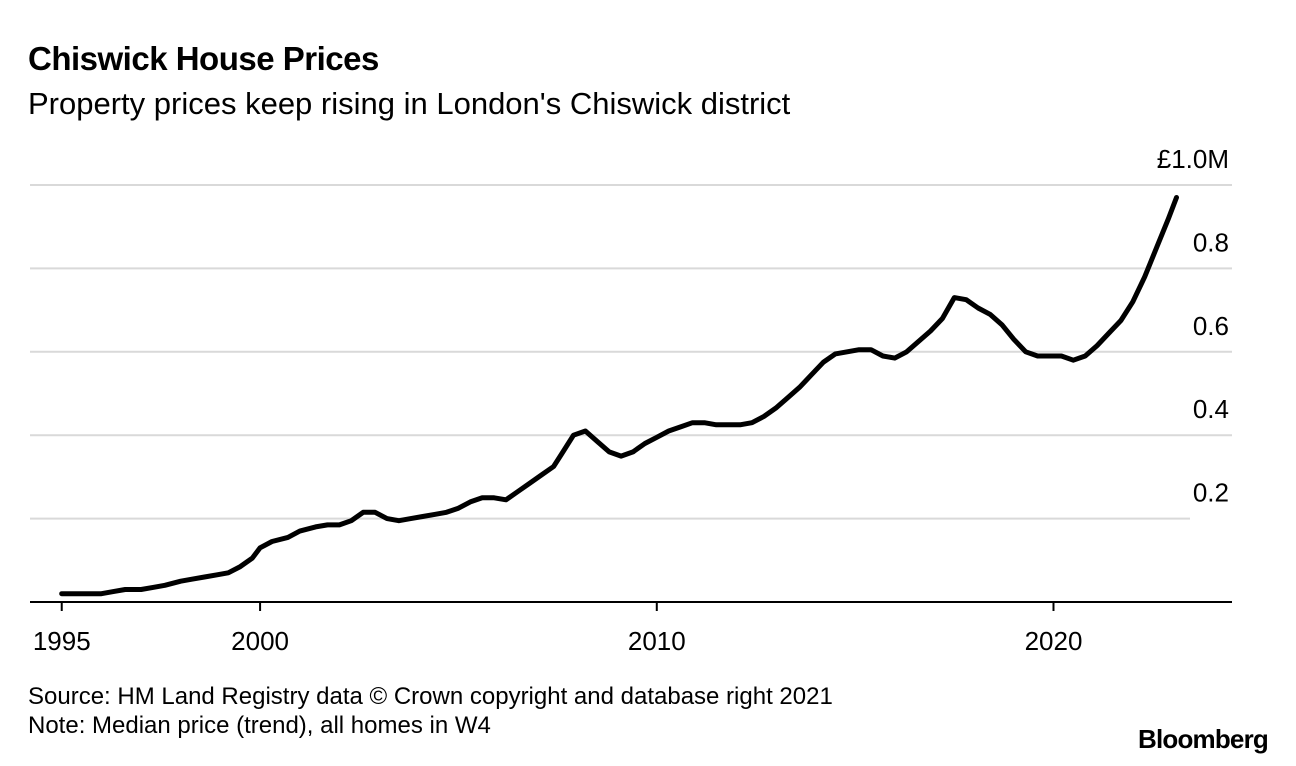  I want to click on y-tick-label: 0.8, so click(1211, 242).